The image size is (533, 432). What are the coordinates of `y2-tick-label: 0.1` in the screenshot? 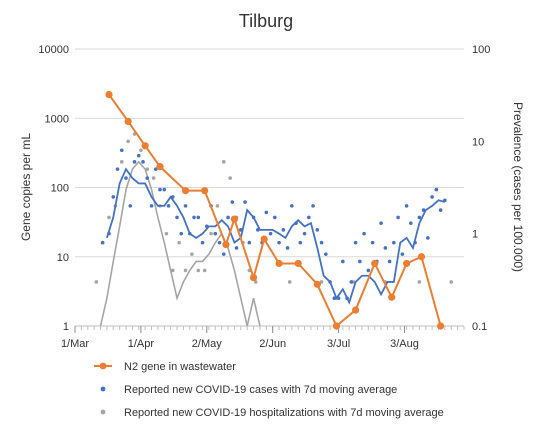 It's located at (479, 327).